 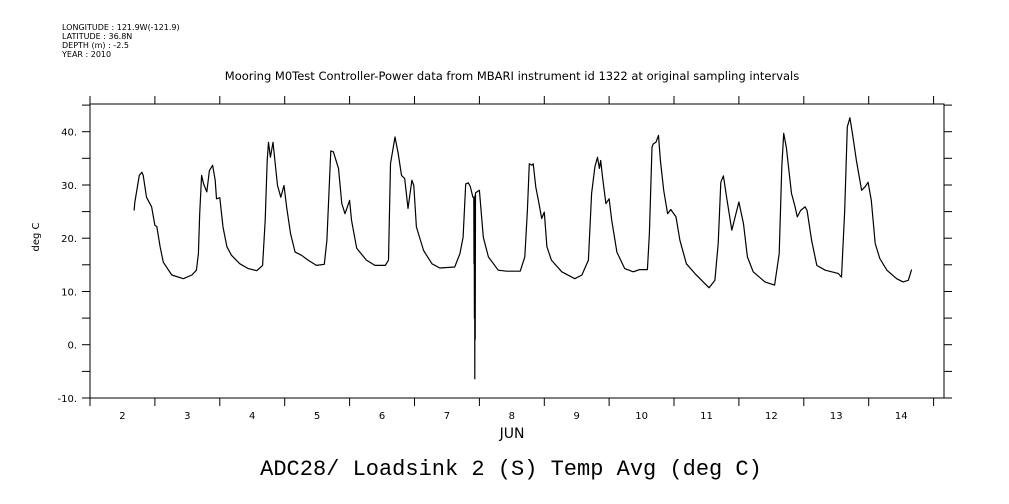 I want to click on y-tick-label: 40., so click(x=69, y=133).